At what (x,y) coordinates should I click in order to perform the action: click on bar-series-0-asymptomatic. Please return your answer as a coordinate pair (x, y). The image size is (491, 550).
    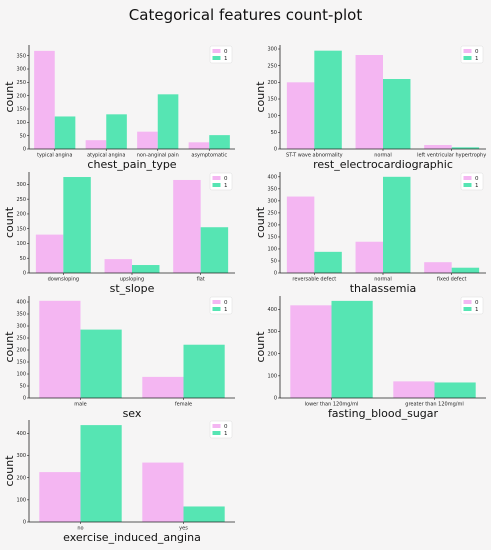
    Looking at the image, I should click on (199, 145).